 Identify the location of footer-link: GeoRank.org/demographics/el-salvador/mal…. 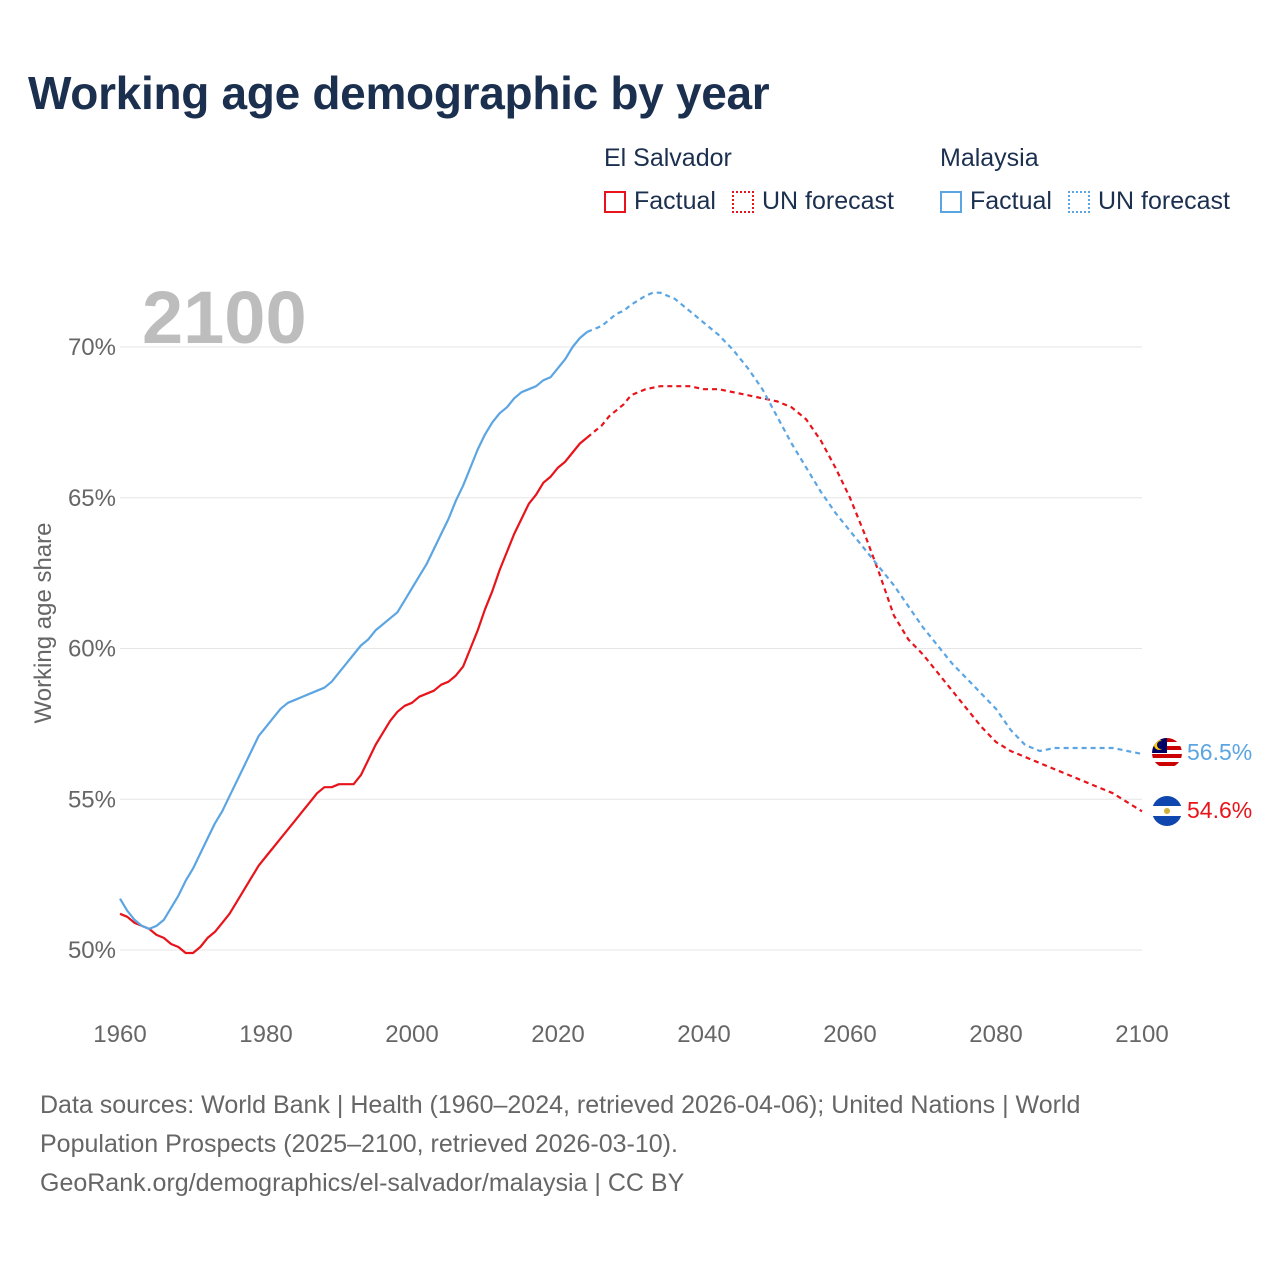
(362, 1183).